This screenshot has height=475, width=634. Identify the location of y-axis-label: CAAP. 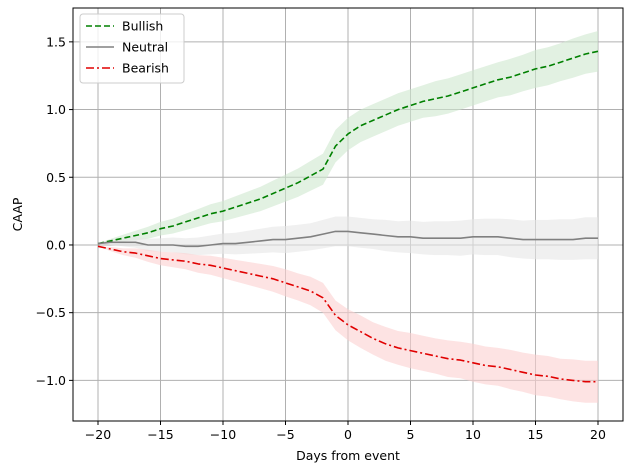
(17, 214).